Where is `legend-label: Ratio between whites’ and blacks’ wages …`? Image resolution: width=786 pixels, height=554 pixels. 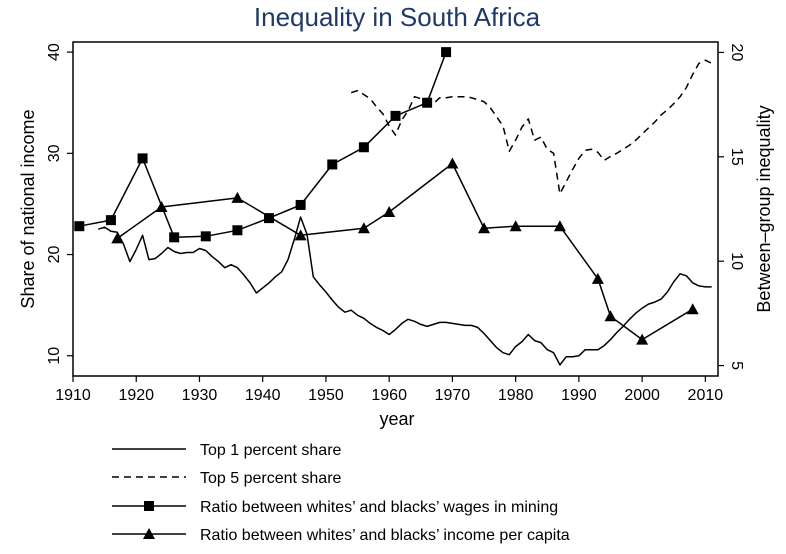
legend-label: Ratio between whites’ and blacks’ wages … is located at coordinates (379, 507).